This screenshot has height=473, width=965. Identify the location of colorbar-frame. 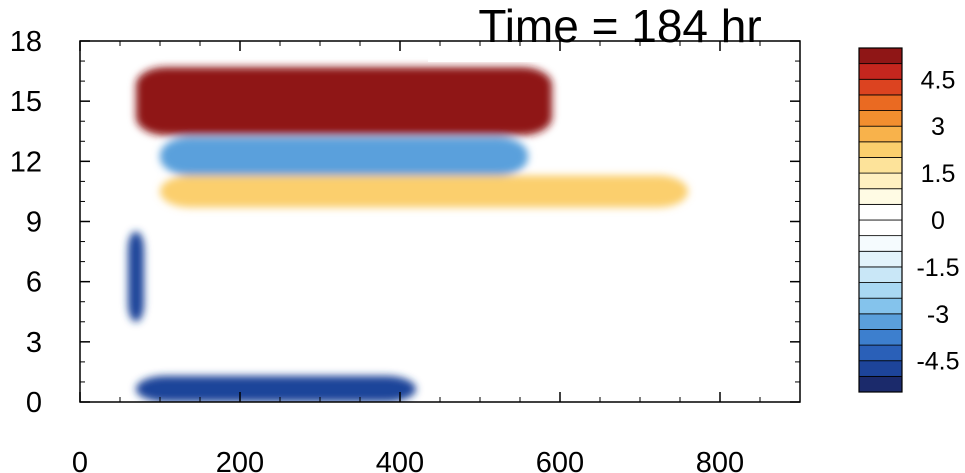
(880, 220).